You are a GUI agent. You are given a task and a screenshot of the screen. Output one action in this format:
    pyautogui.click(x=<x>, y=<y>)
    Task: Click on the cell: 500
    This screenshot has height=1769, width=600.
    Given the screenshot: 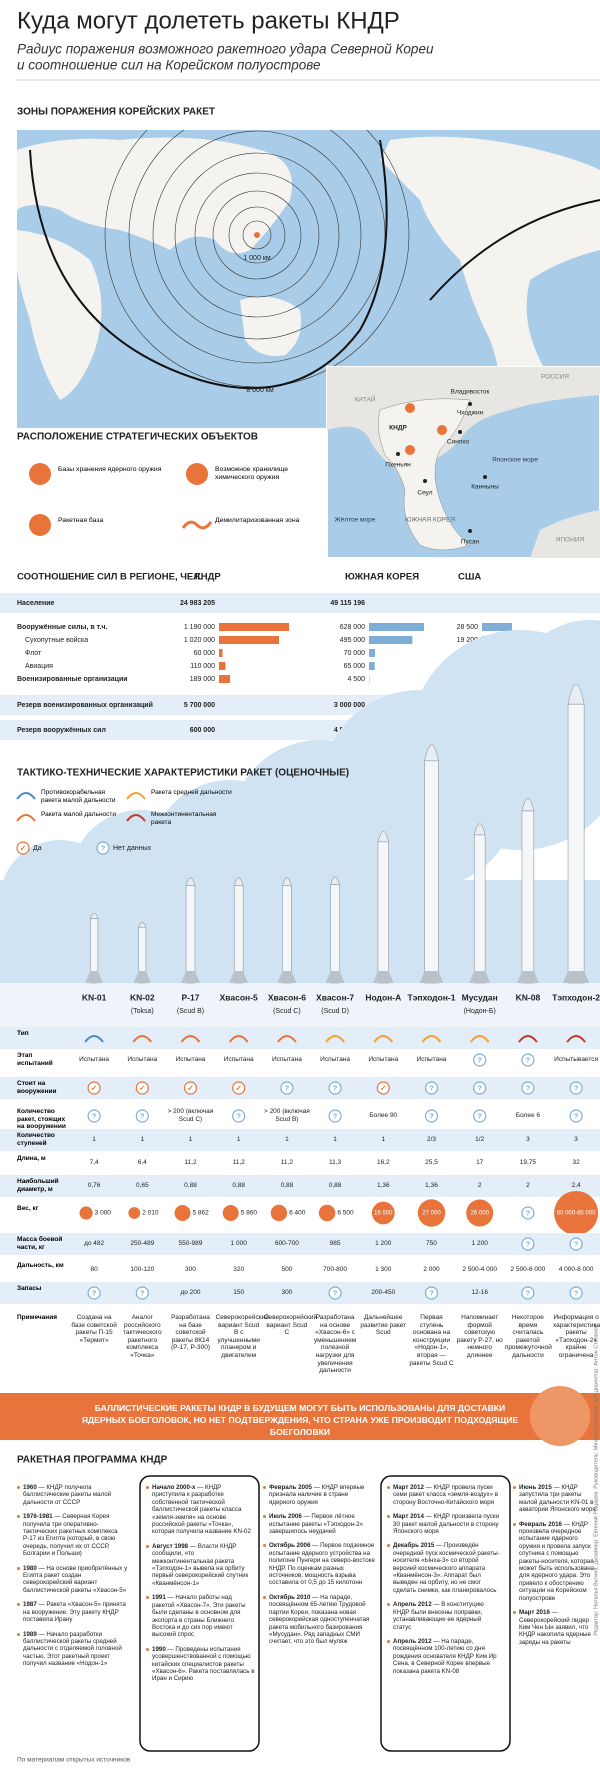 What is the action you would take?
    pyautogui.click(x=287, y=1269)
    